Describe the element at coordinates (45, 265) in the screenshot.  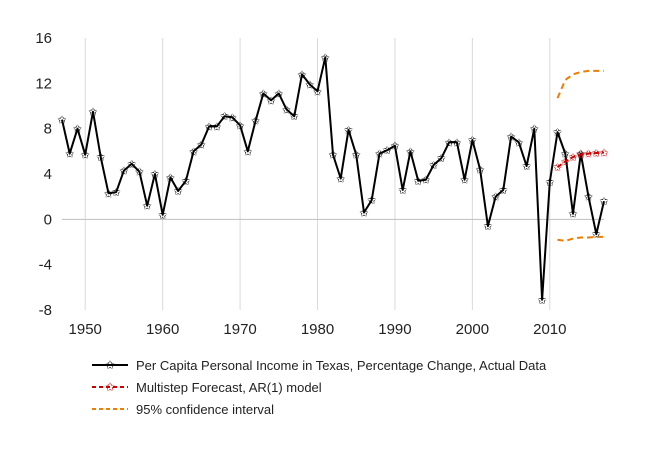
I see `y-tick-label: -4` at that location.